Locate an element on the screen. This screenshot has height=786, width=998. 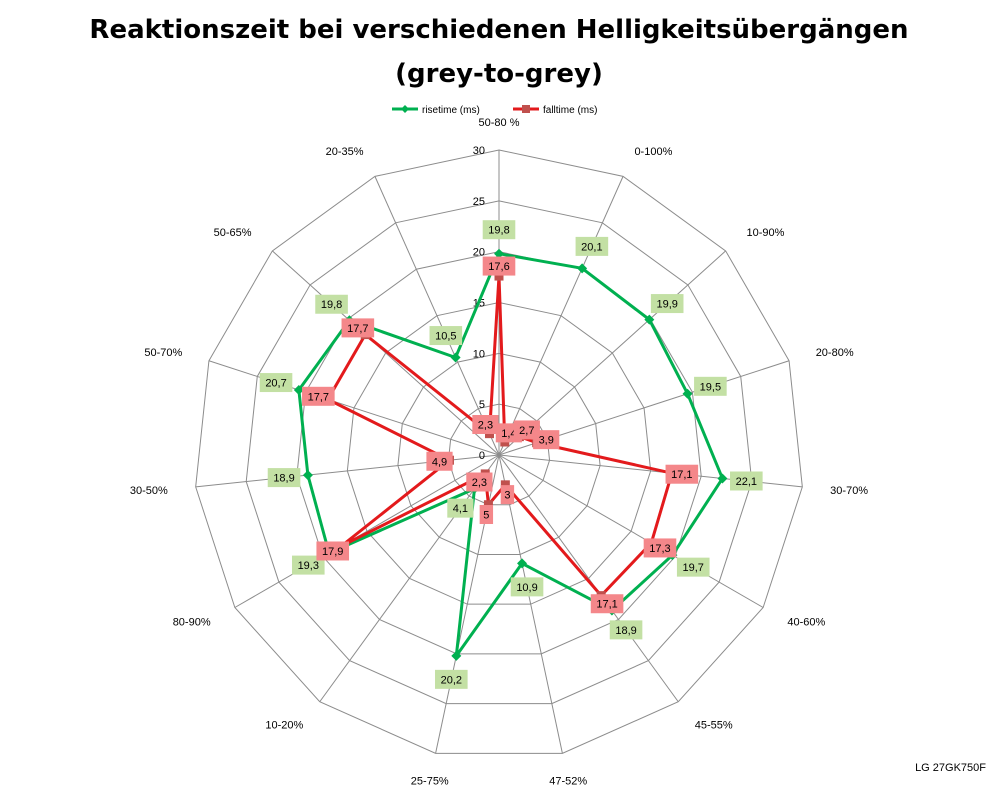
grid-ring is located at coordinates (499, 454).